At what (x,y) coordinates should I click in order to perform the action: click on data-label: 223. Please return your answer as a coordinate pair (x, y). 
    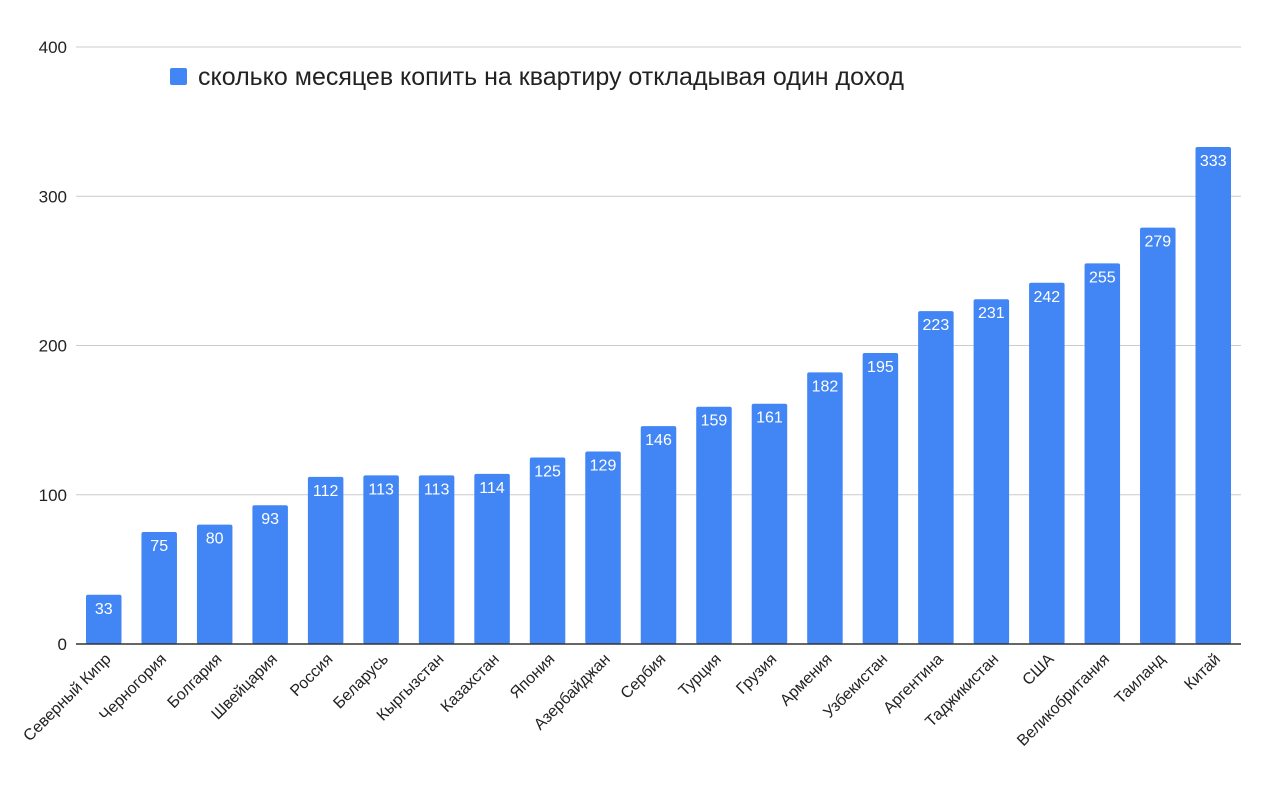
    Looking at the image, I should click on (936, 325).